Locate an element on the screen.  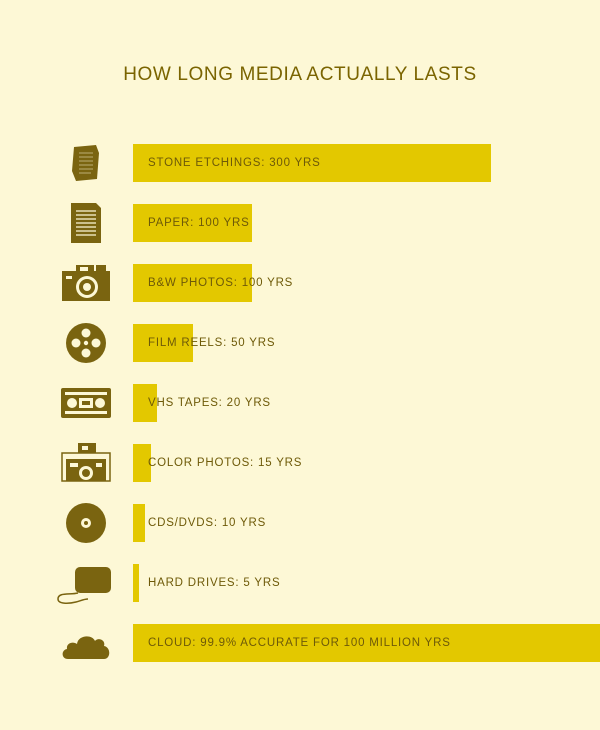
paper-document-icon is located at coordinates (86, 223).